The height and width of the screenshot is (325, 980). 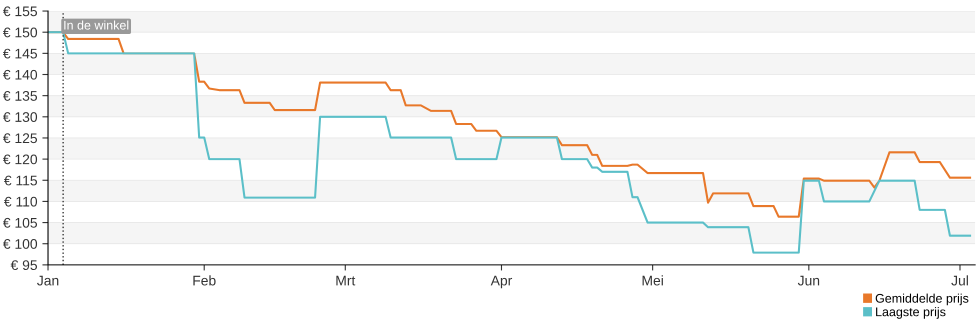 What do you see at coordinates (21, 201) in the screenshot?
I see `y-tick-label: € 110` at bounding box center [21, 201].